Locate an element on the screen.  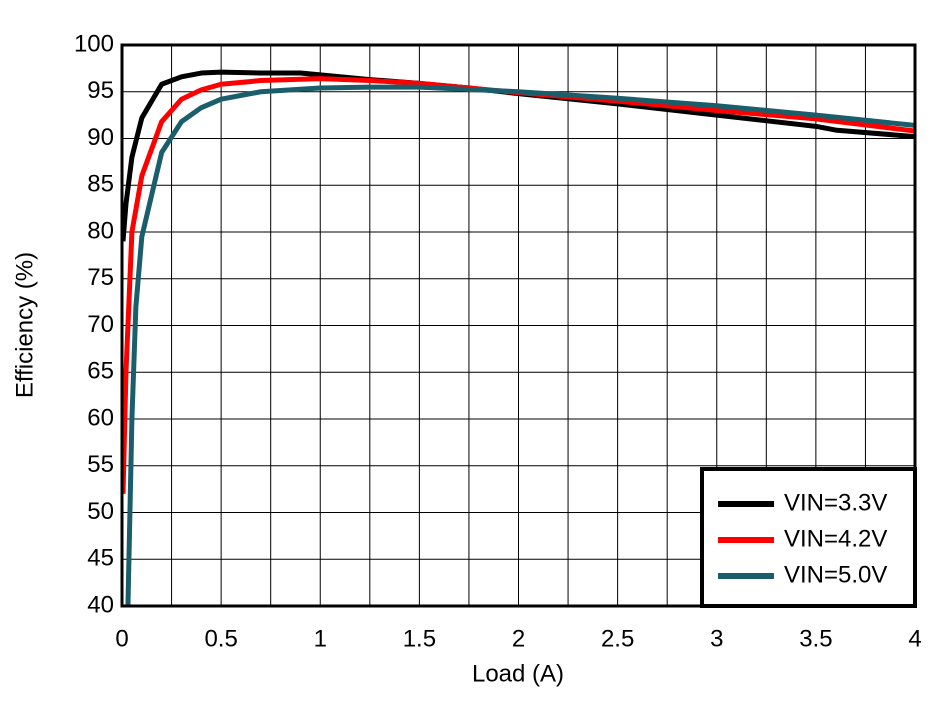
legend-label: VIN=3.3V is located at coordinates (835, 502).